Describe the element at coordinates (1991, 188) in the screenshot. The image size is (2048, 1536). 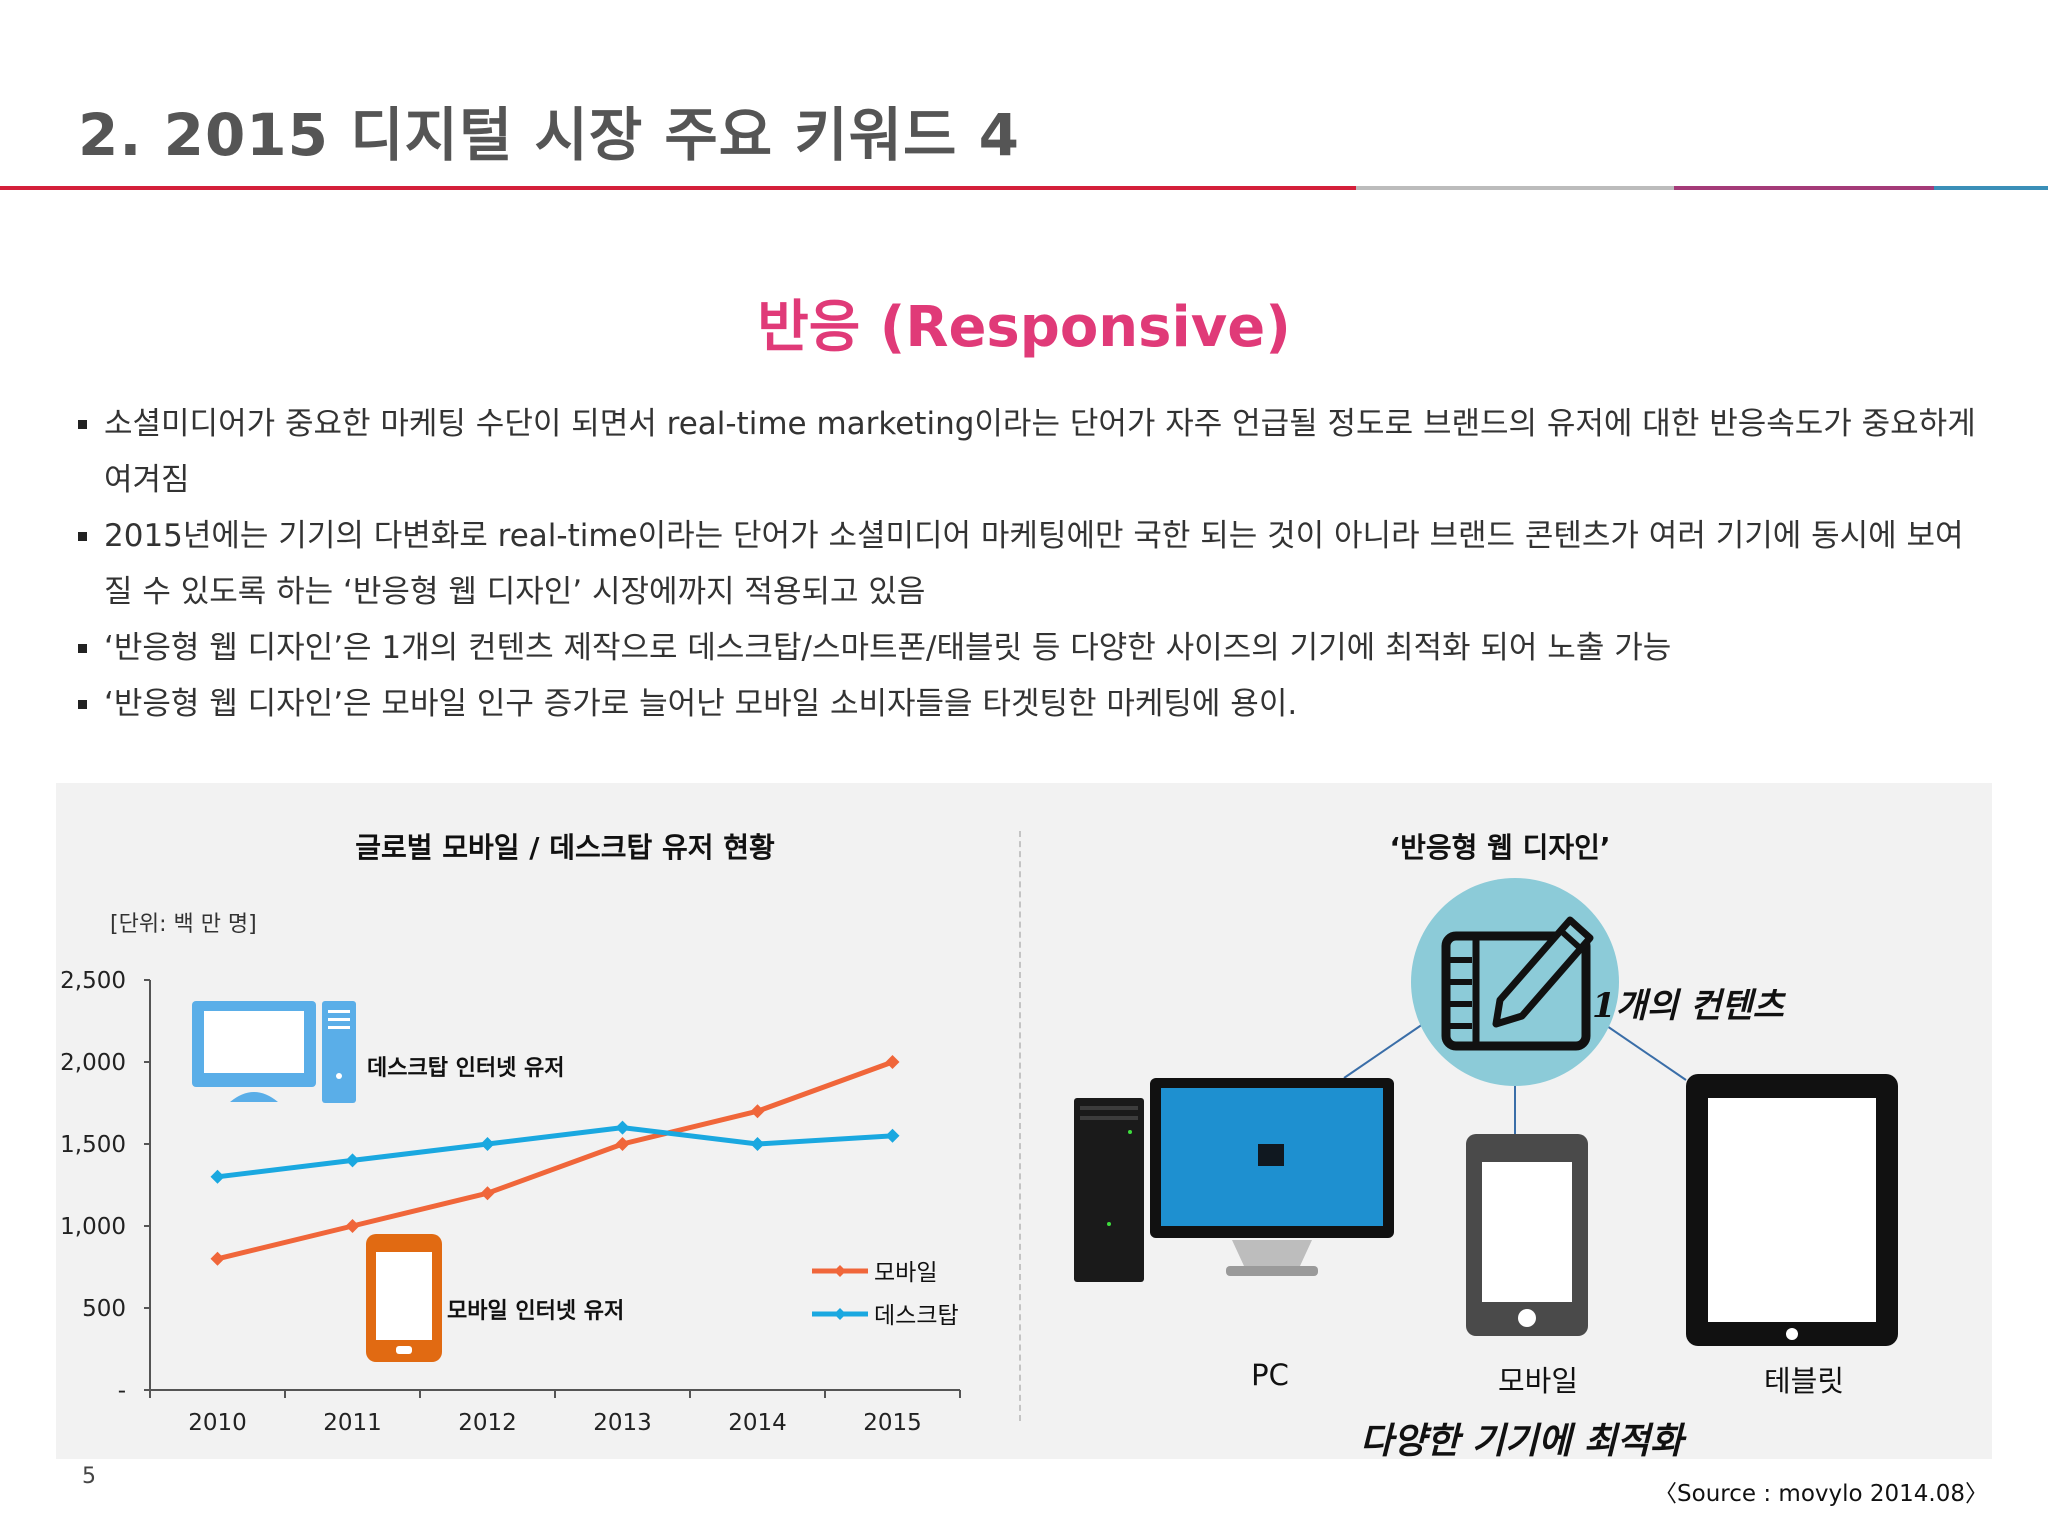
I see `header-rule-blue` at that location.